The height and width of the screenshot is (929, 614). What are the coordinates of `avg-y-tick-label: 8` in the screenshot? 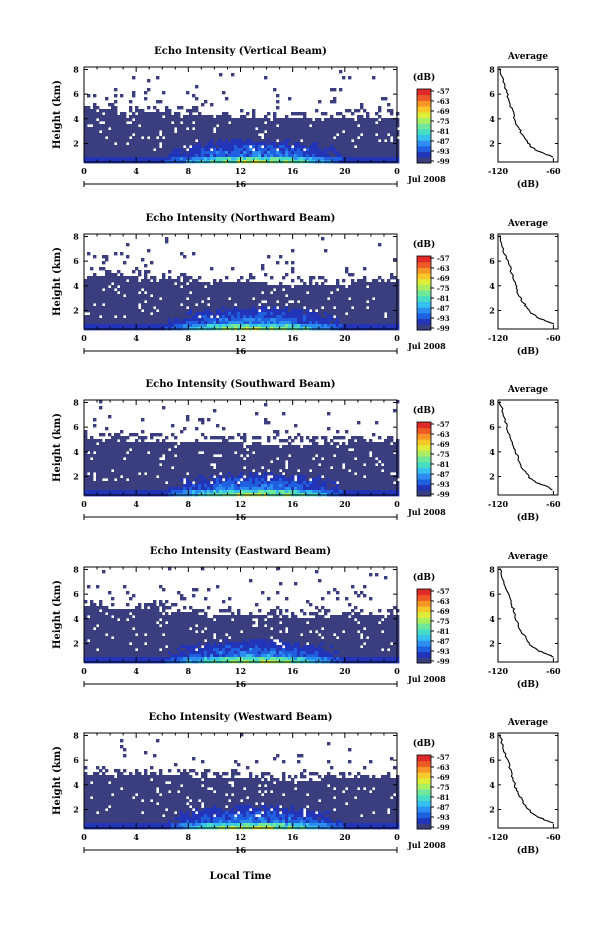 It's located at (492, 69).